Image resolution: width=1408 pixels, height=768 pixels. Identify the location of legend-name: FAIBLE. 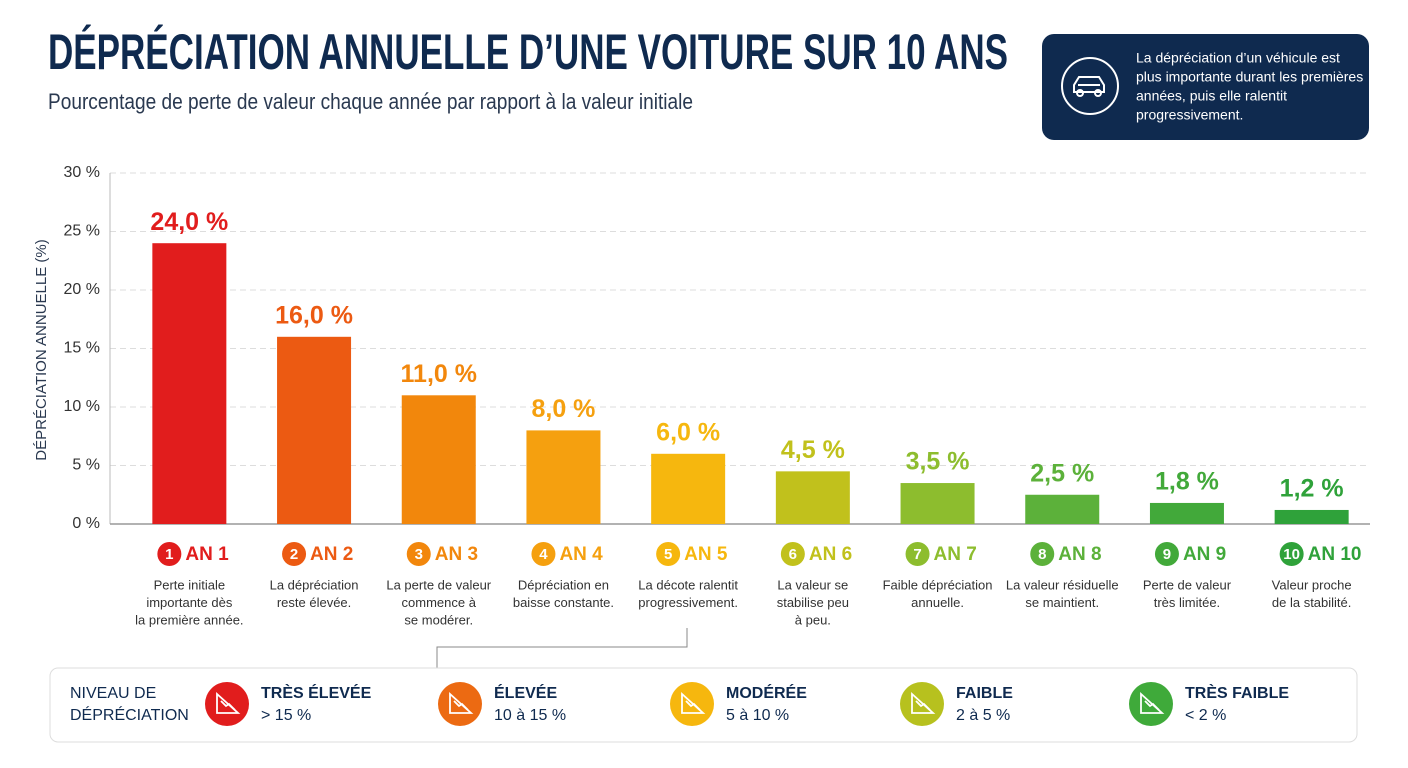
(984, 693).